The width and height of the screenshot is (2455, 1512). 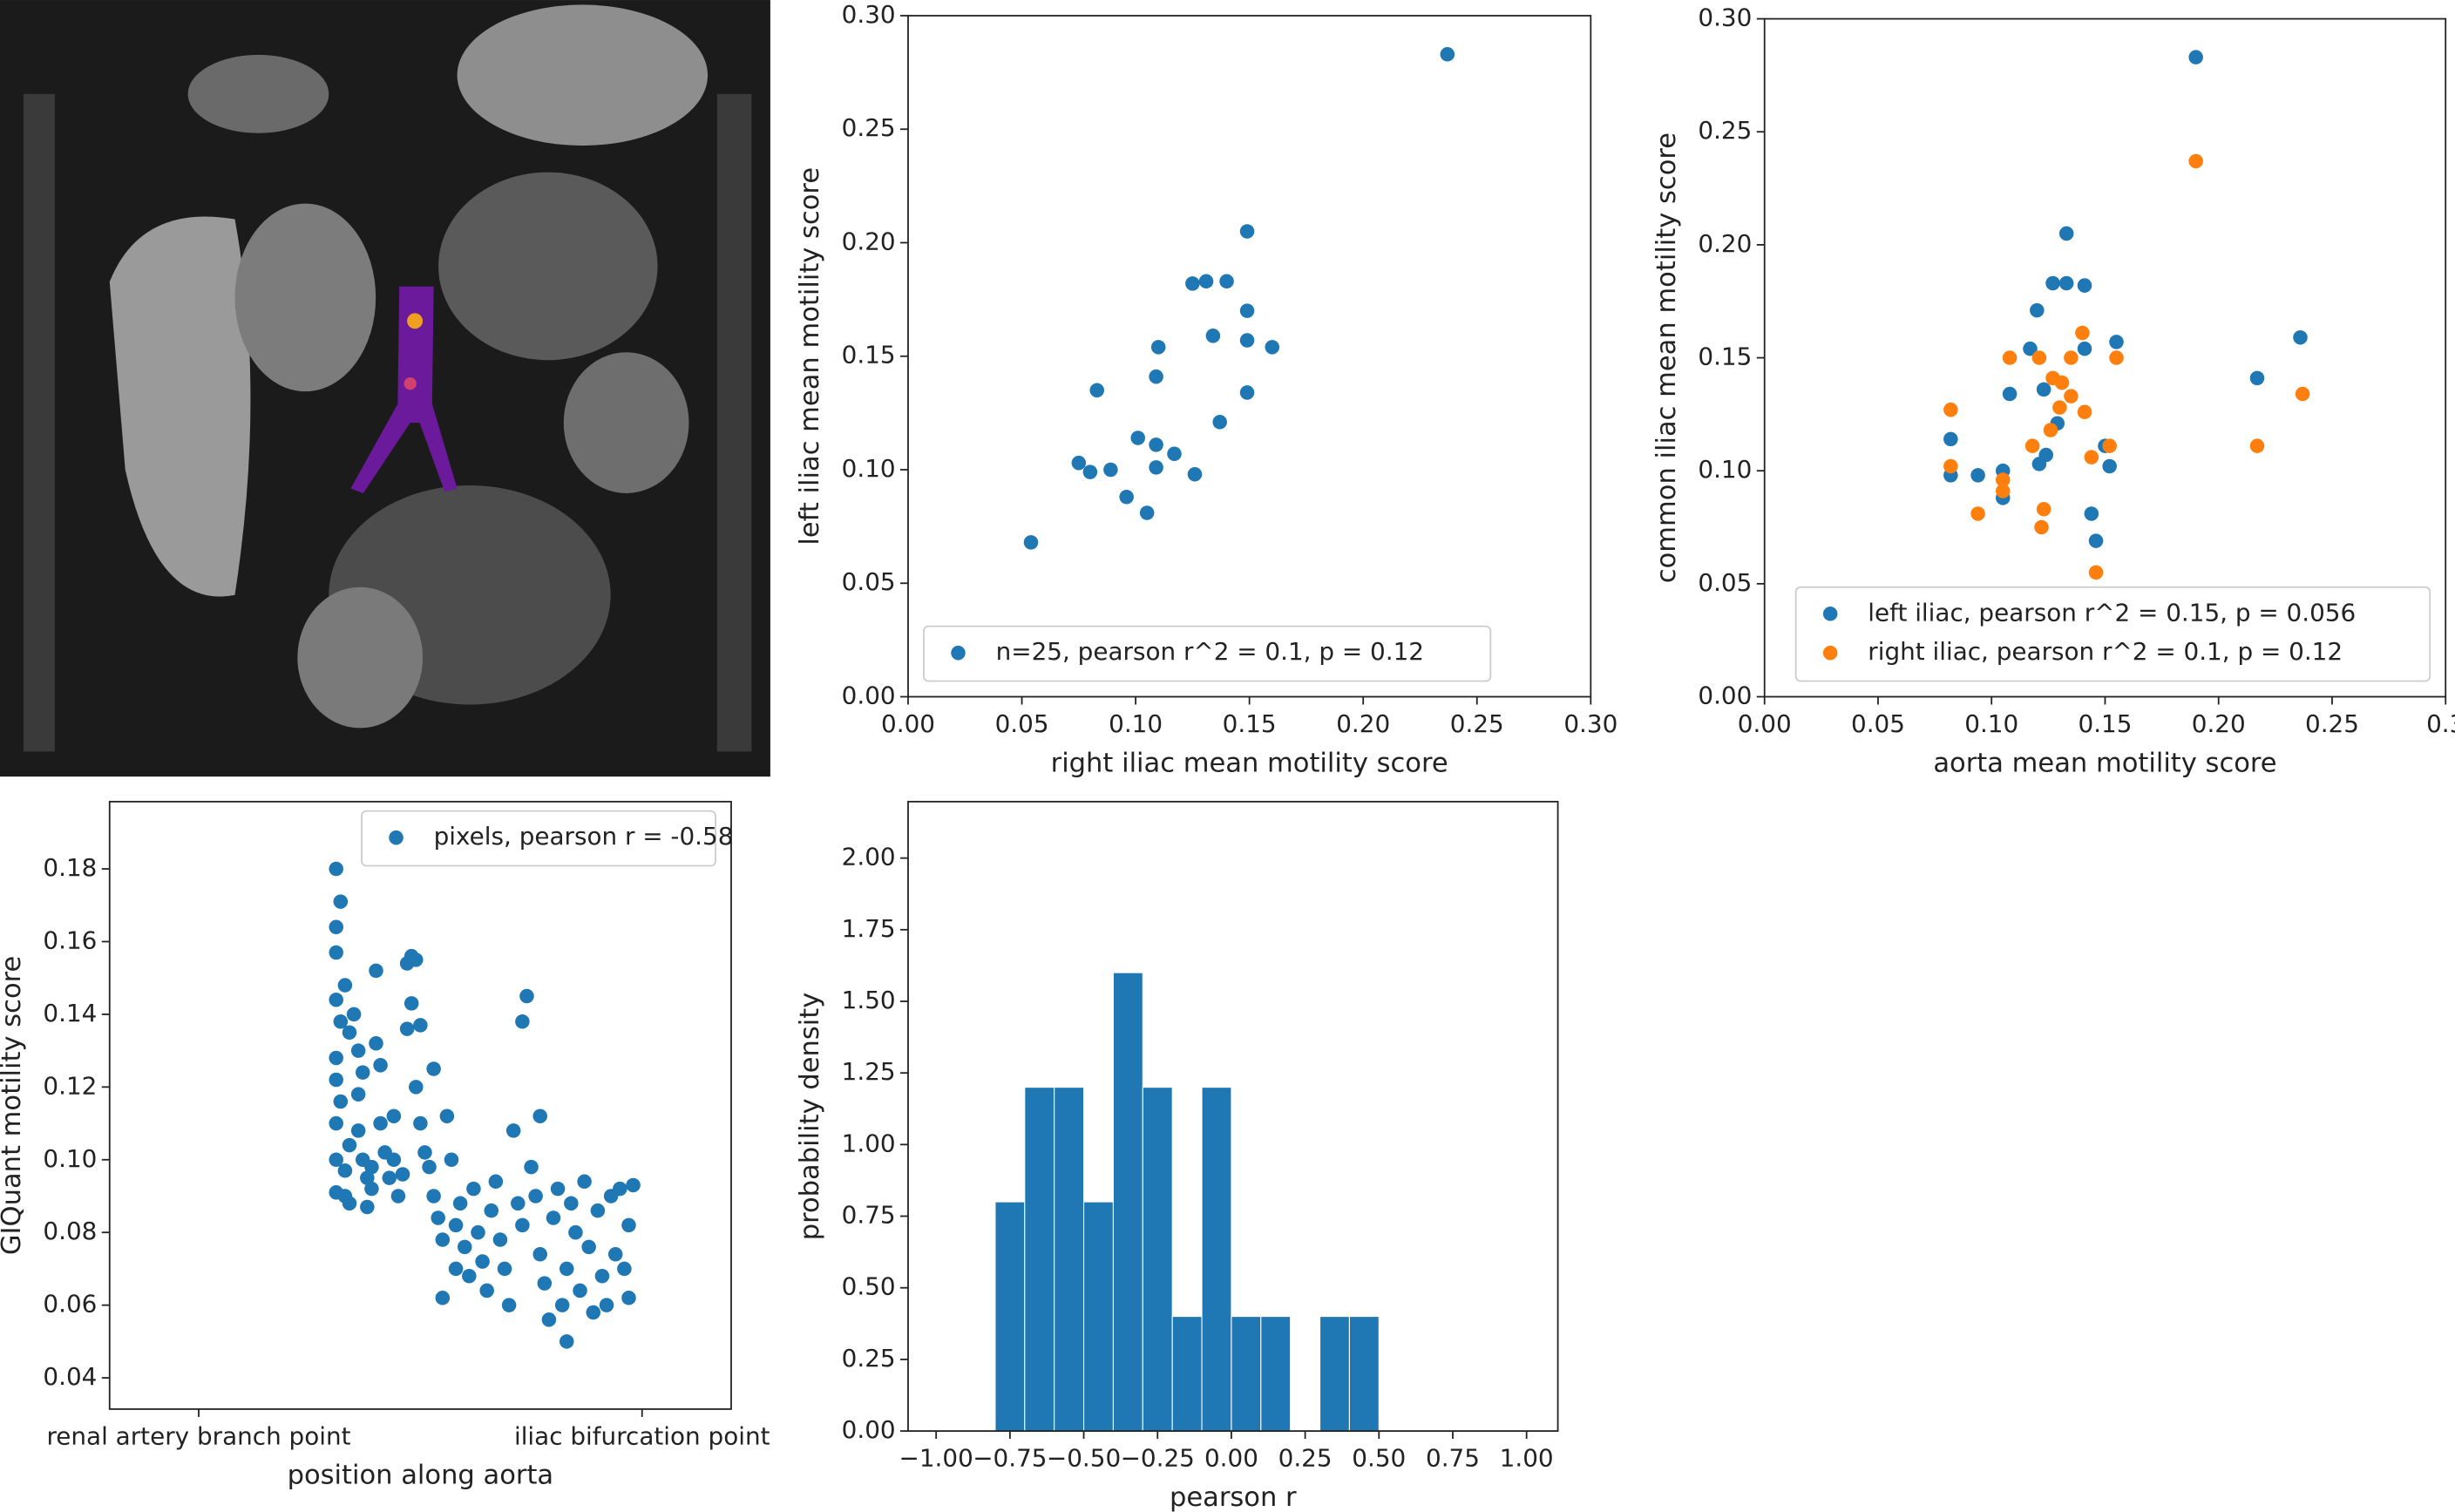 I want to click on legend-box, so click(x=2112, y=634).